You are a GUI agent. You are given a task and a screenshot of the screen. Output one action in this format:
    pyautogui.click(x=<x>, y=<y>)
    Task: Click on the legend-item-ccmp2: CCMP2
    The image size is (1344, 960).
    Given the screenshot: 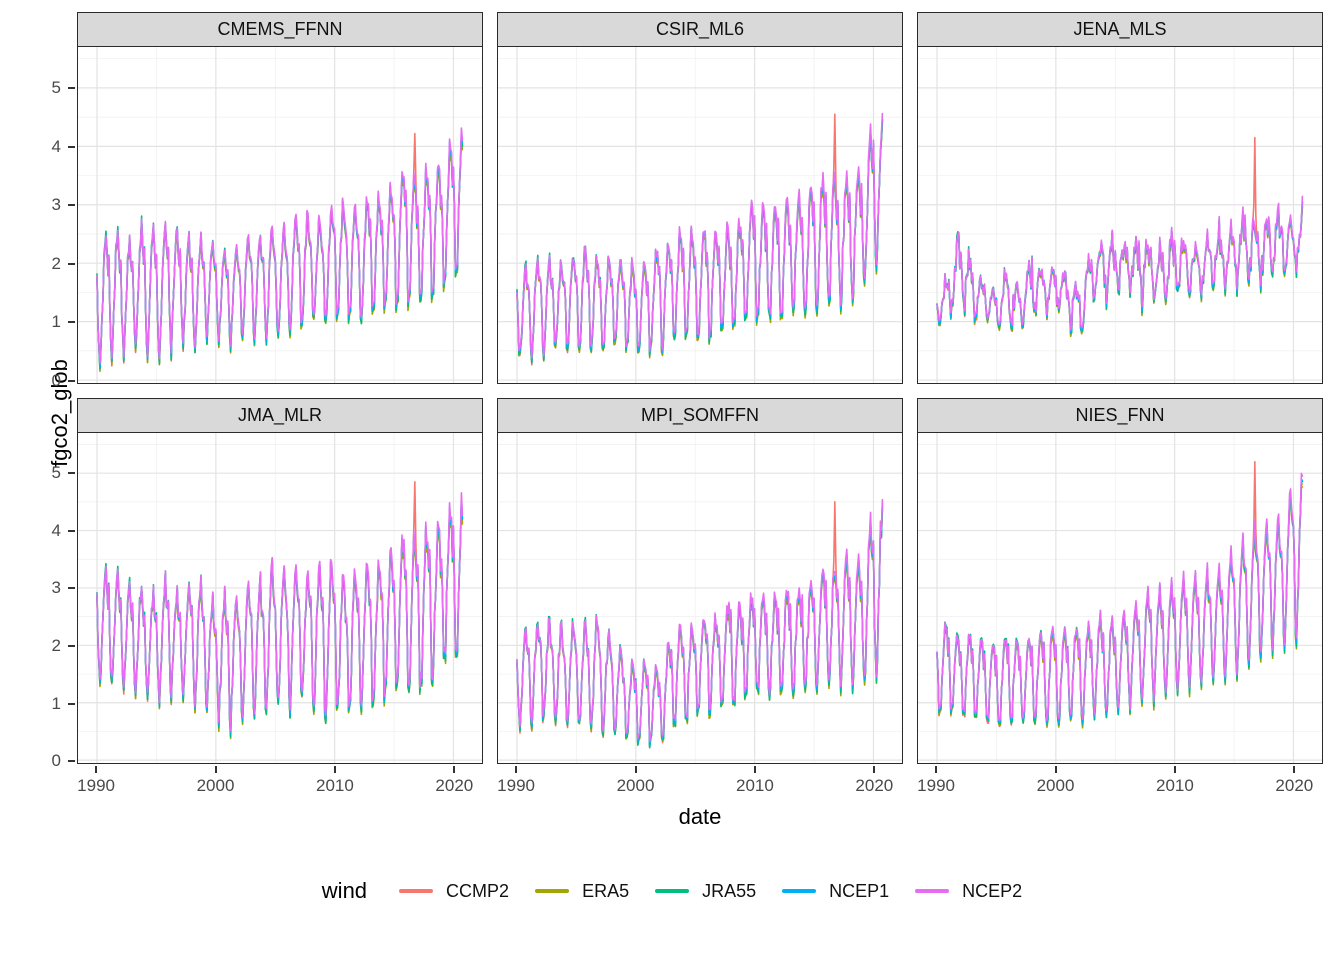 What is the action you would take?
    pyautogui.click(x=454, y=891)
    